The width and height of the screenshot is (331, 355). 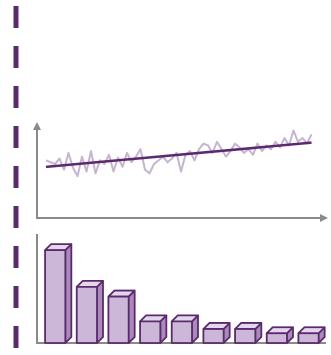 I want to click on data-line, so click(x=179, y=153).